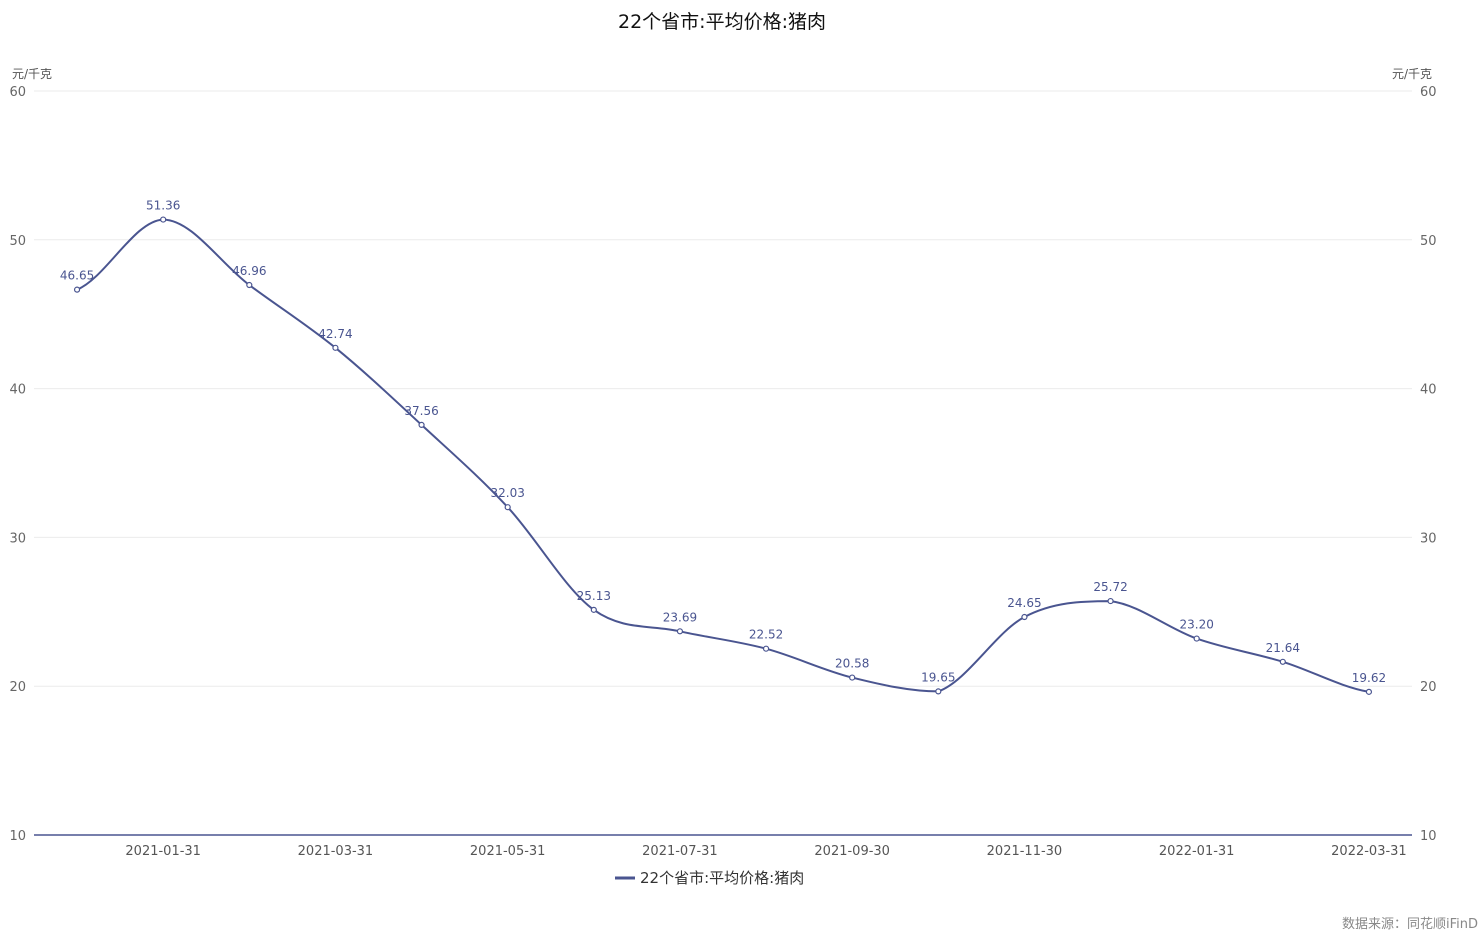 Image resolution: width=1482 pixels, height=936 pixels. What do you see at coordinates (1197, 625) in the screenshot?
I see `data-label: 23.20` at bounding box center [1197, 625].